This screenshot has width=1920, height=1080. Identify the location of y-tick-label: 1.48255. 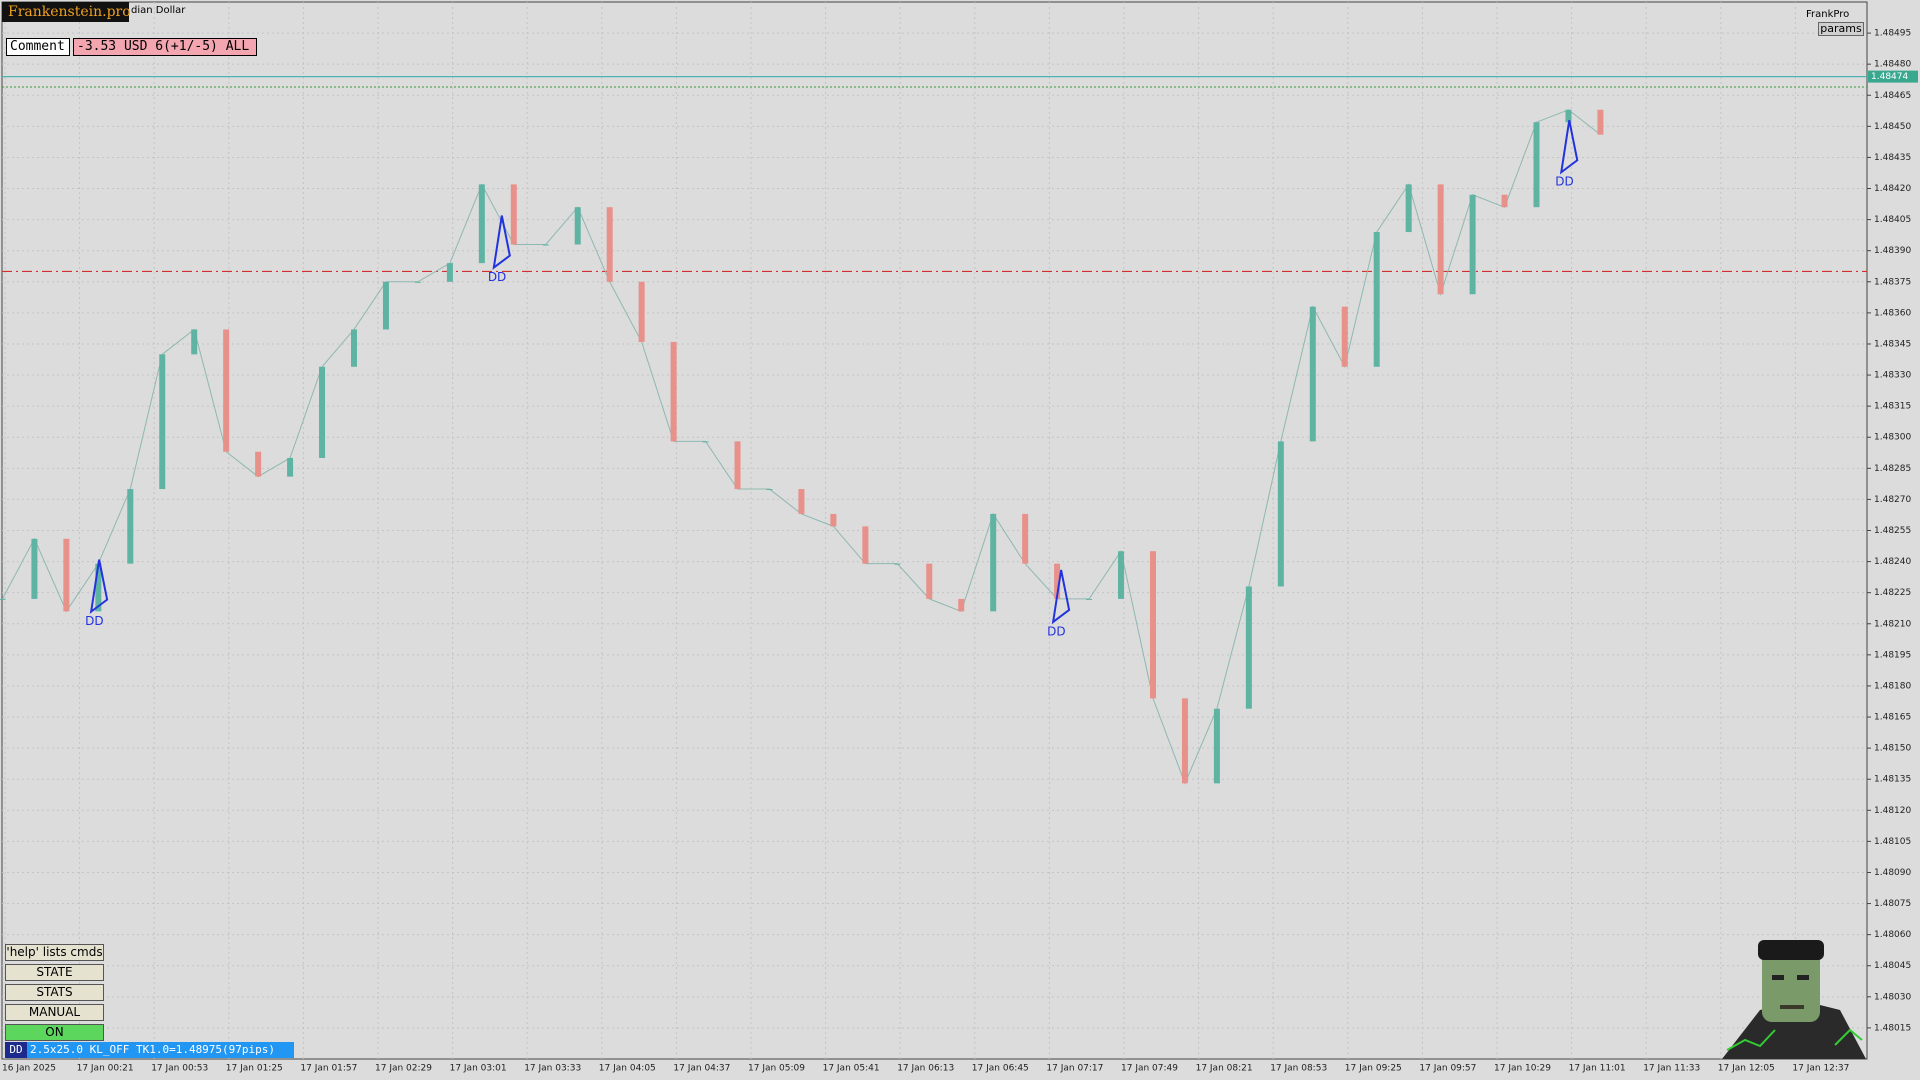
(1892, 531).